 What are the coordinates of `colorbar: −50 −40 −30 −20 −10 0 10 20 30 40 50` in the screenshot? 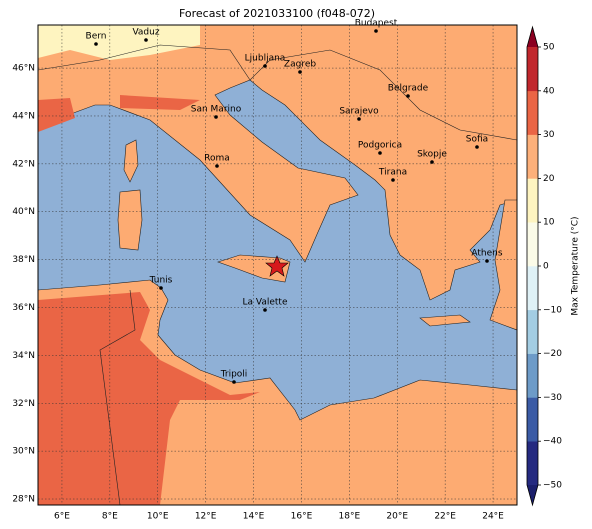 It's located at (544, 266).